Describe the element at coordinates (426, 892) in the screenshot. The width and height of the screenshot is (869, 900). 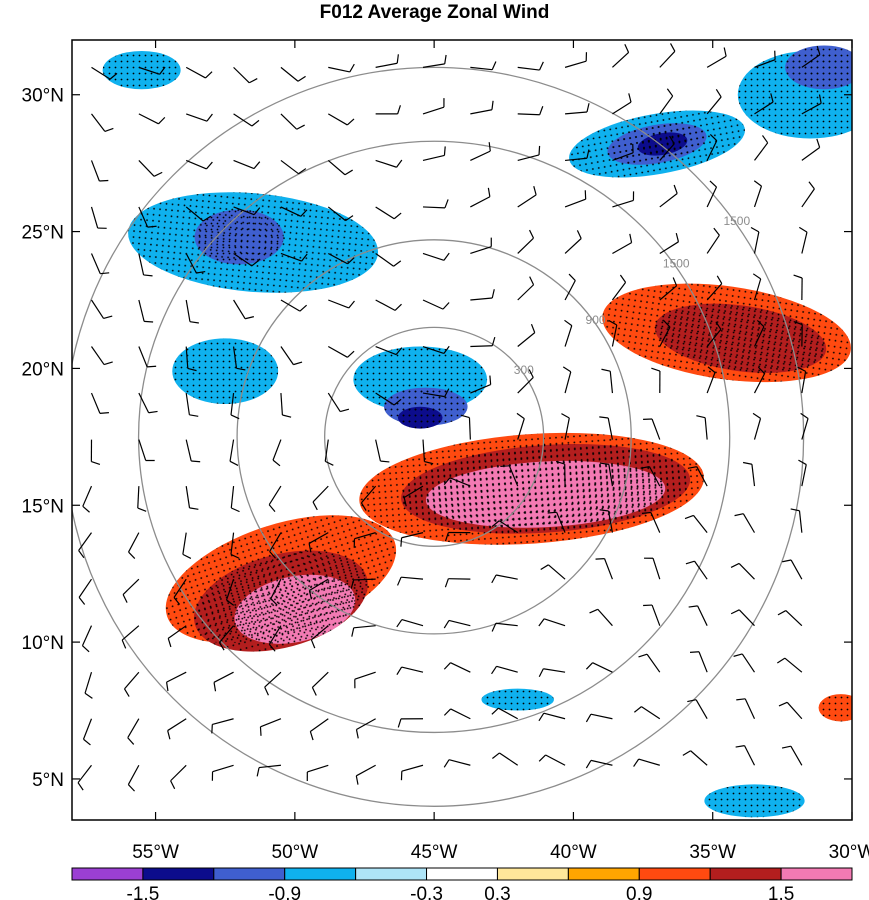
I see `colorbar-label: -0.3` at that location.